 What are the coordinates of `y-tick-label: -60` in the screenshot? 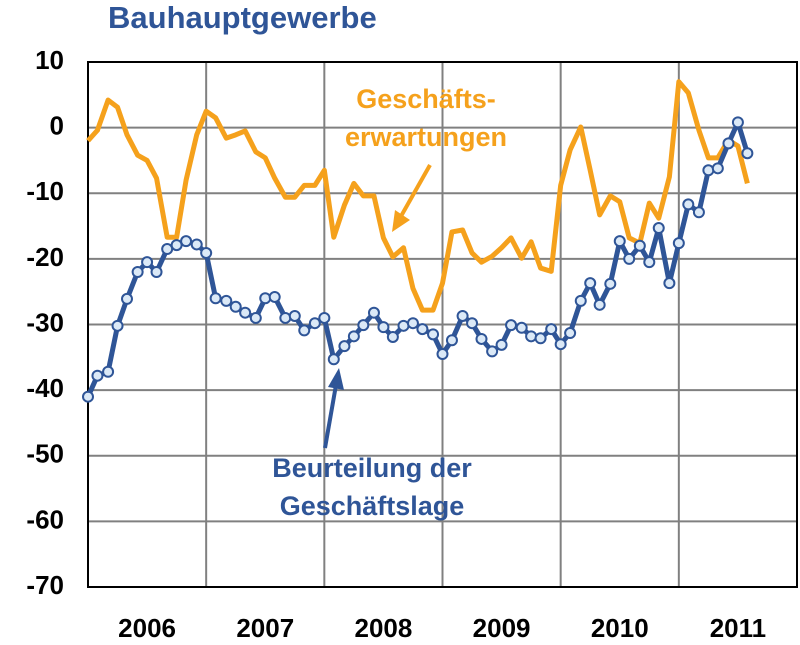 It's located at (45, 519).